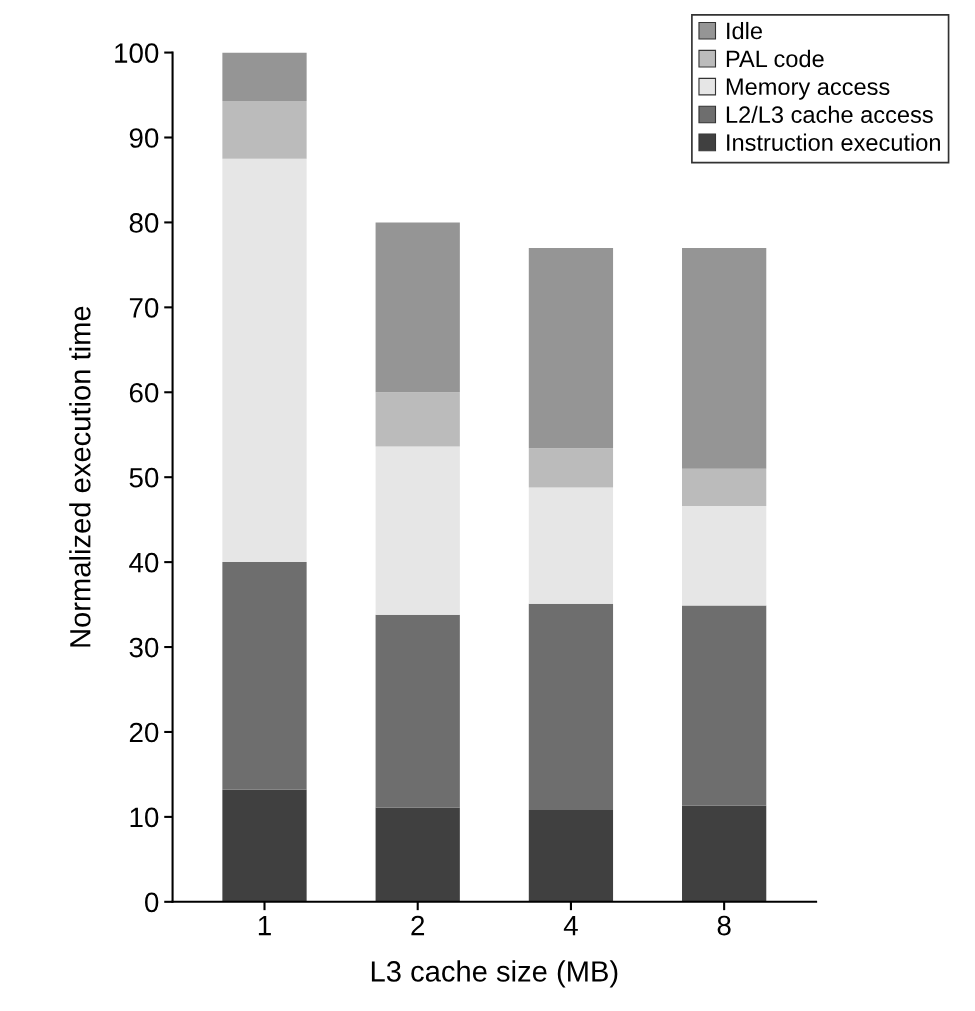 Image resolution: width=975 pixels, height=1011 pixels. What do you see at coordinates (264, 926) in the screenshot?
I see `x-tick-label: 1` at bounding box center [264, 926].